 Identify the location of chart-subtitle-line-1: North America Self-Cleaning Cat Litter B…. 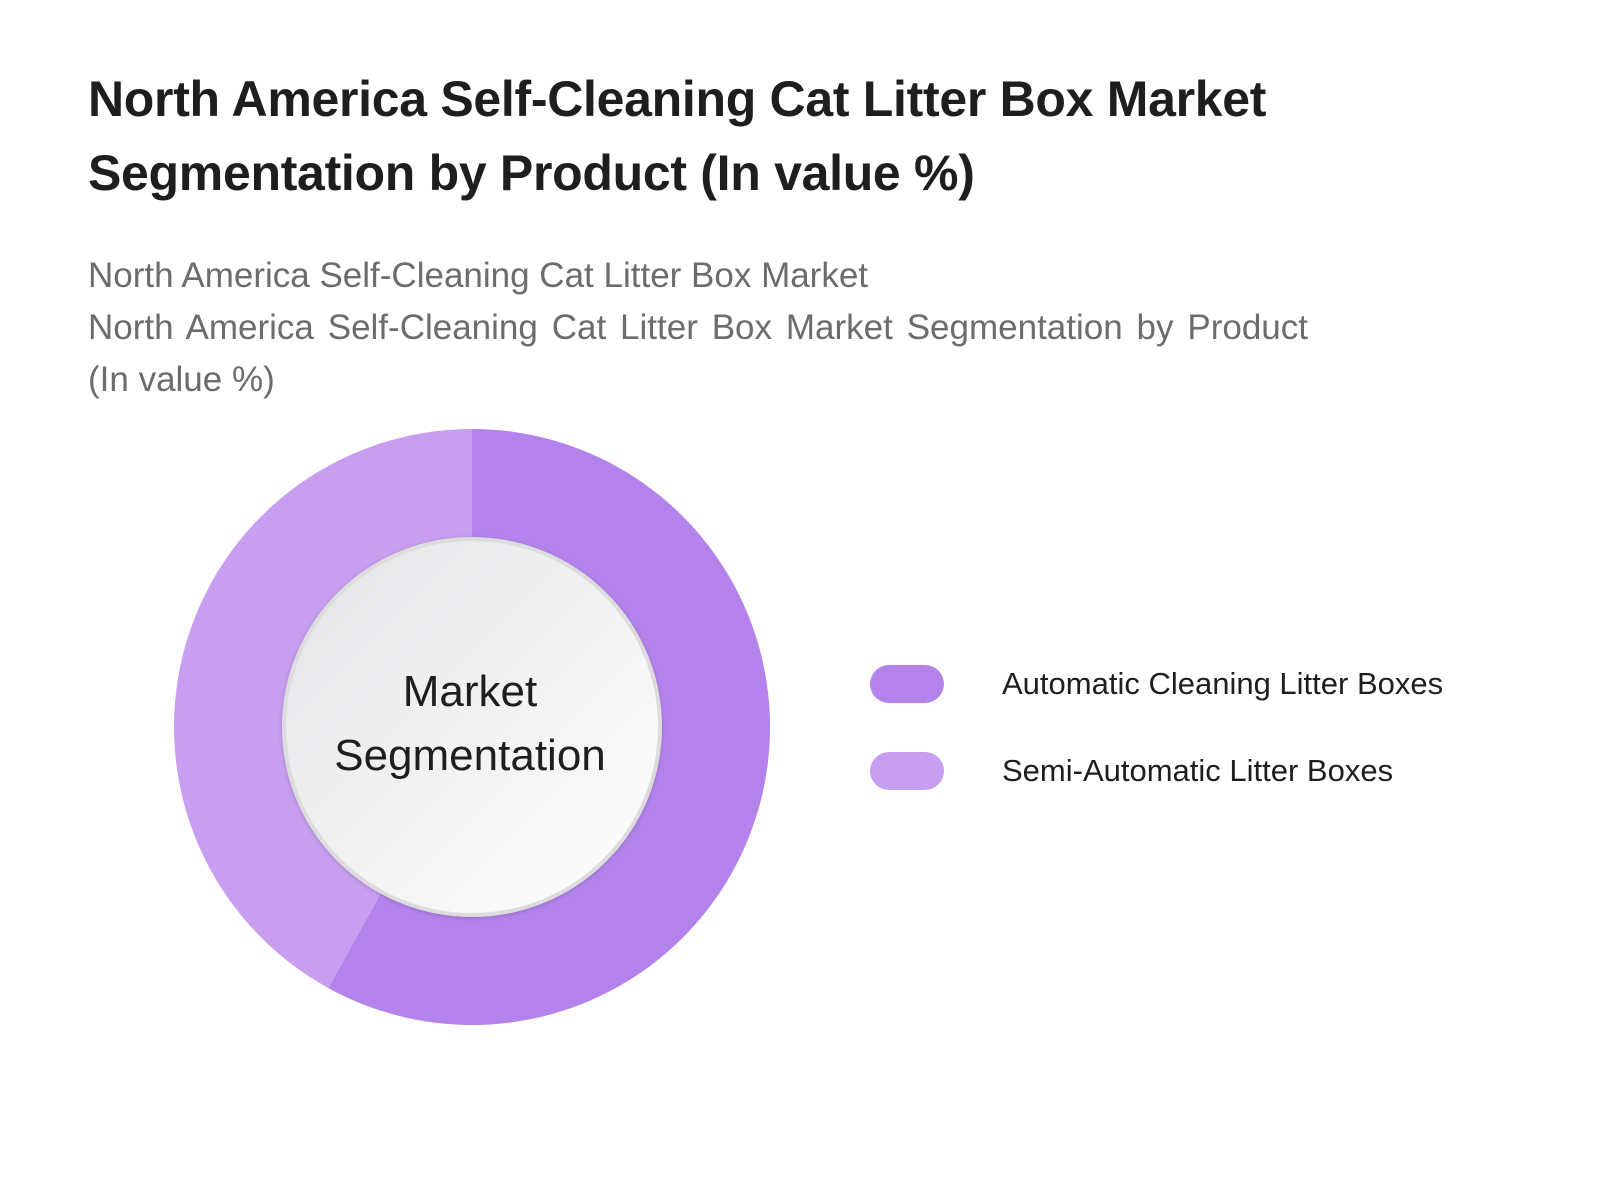
(478, 275).